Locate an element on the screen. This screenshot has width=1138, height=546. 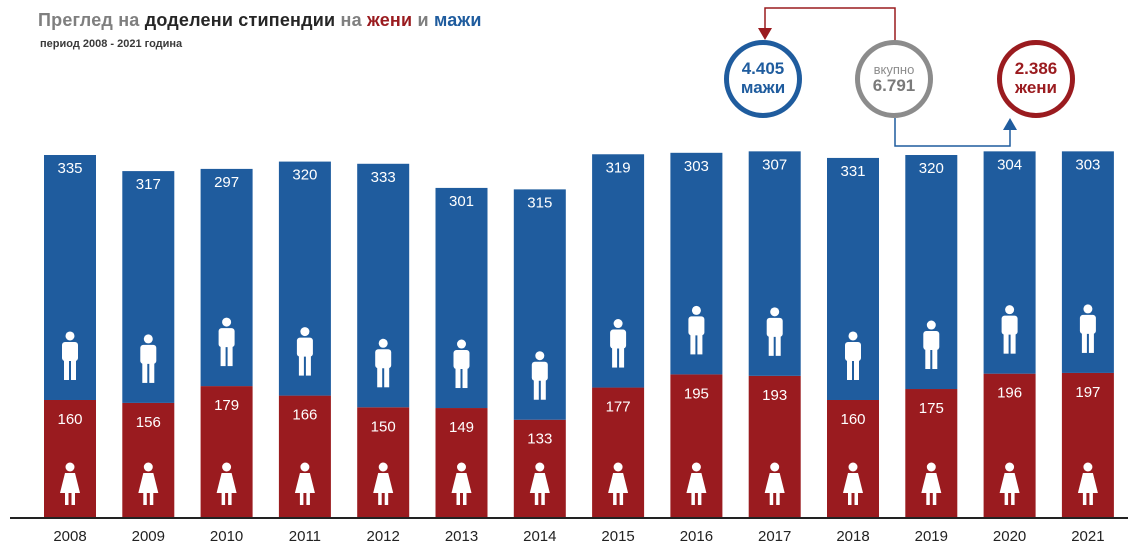
overall-total-label: вкупно is located at coordinates (894, 69).